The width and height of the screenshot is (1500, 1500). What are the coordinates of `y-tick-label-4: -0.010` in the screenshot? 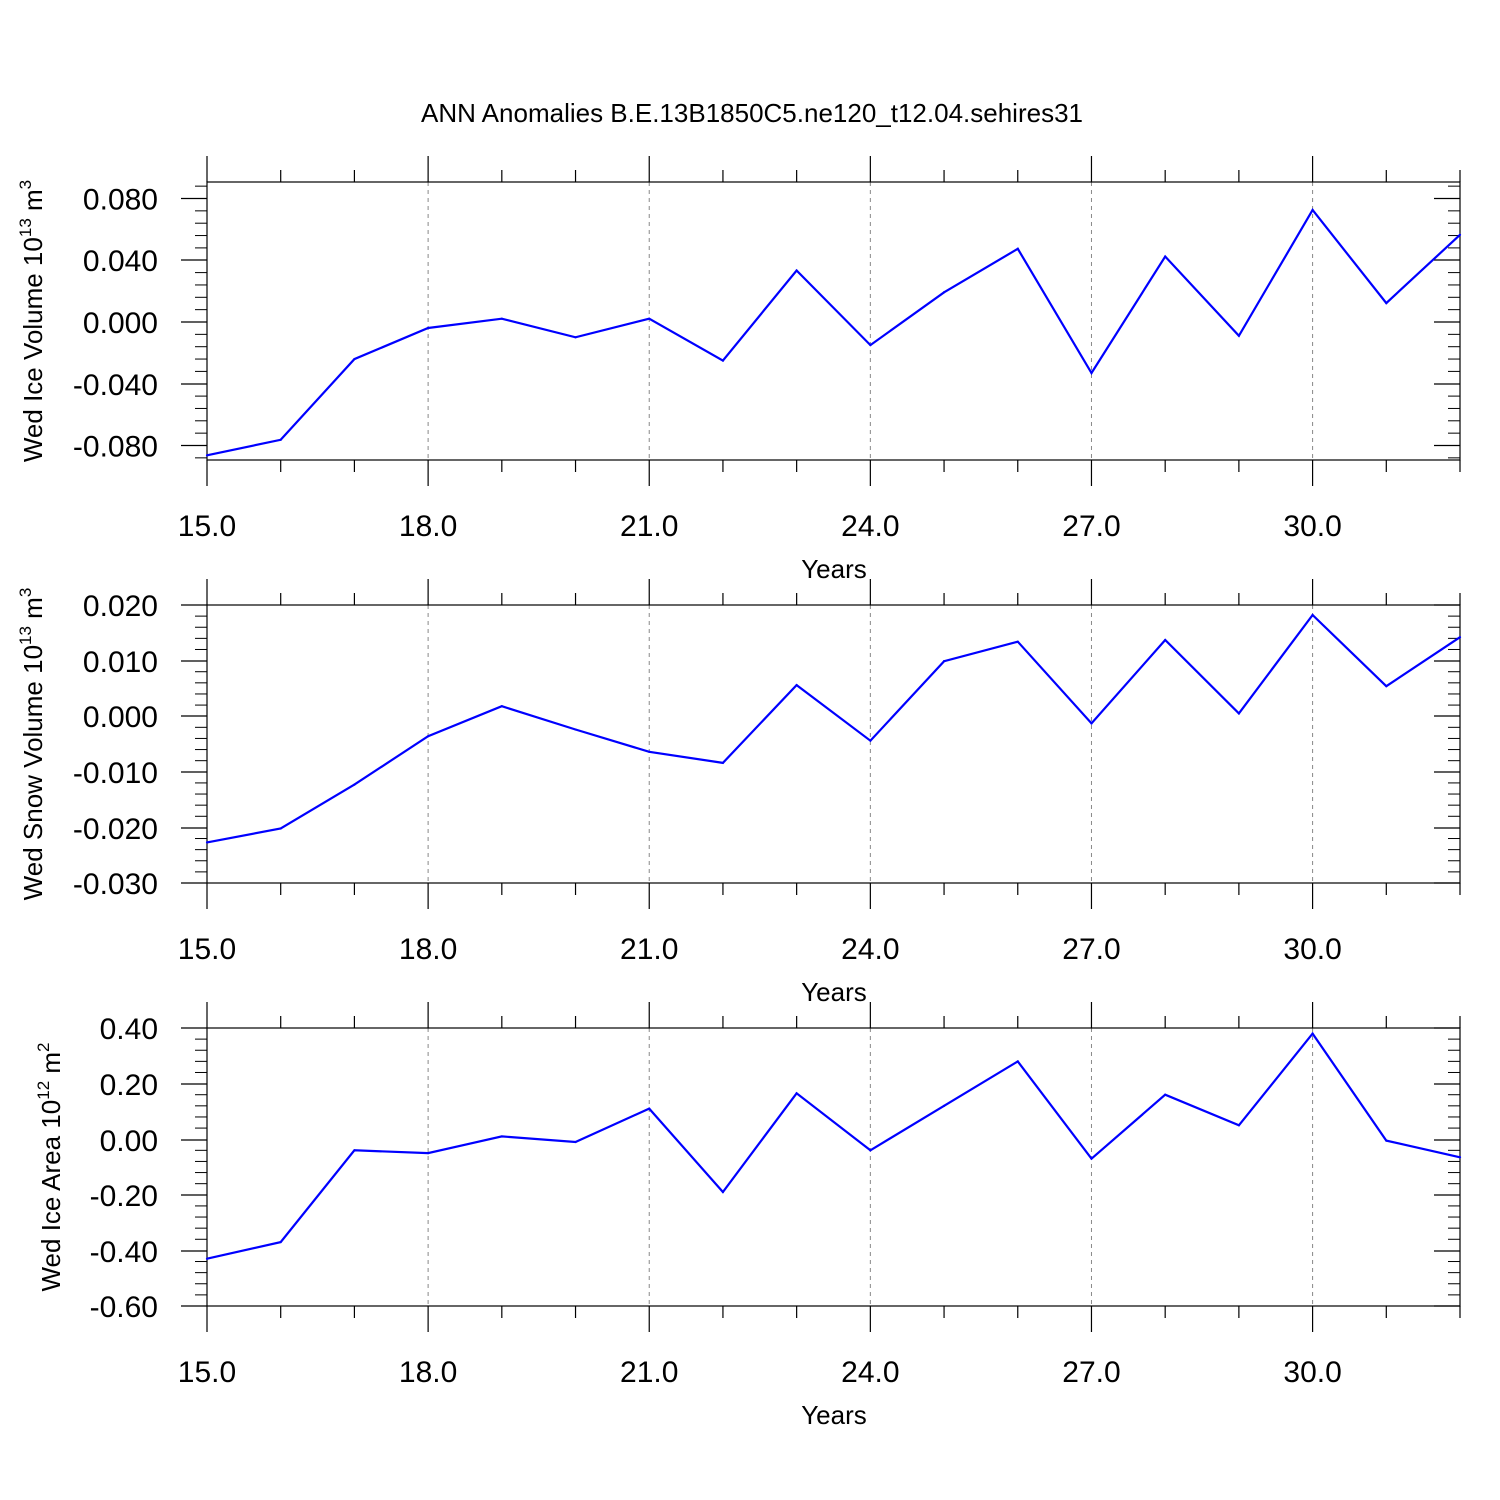 It's located at (115, 773).